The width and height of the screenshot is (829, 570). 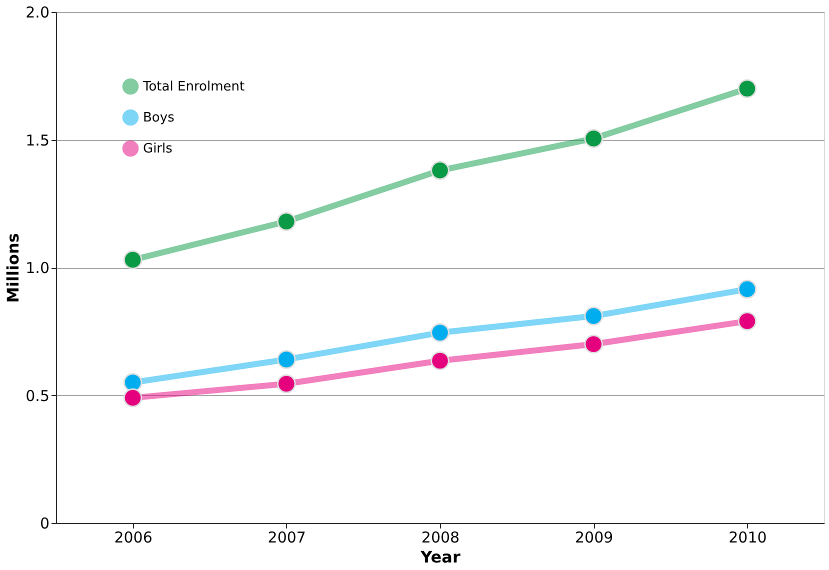 What do you see at coordinates (38, 268) in the screenshot?
I see `y-tick-label: 1.0` at bounding box center [38, 268].